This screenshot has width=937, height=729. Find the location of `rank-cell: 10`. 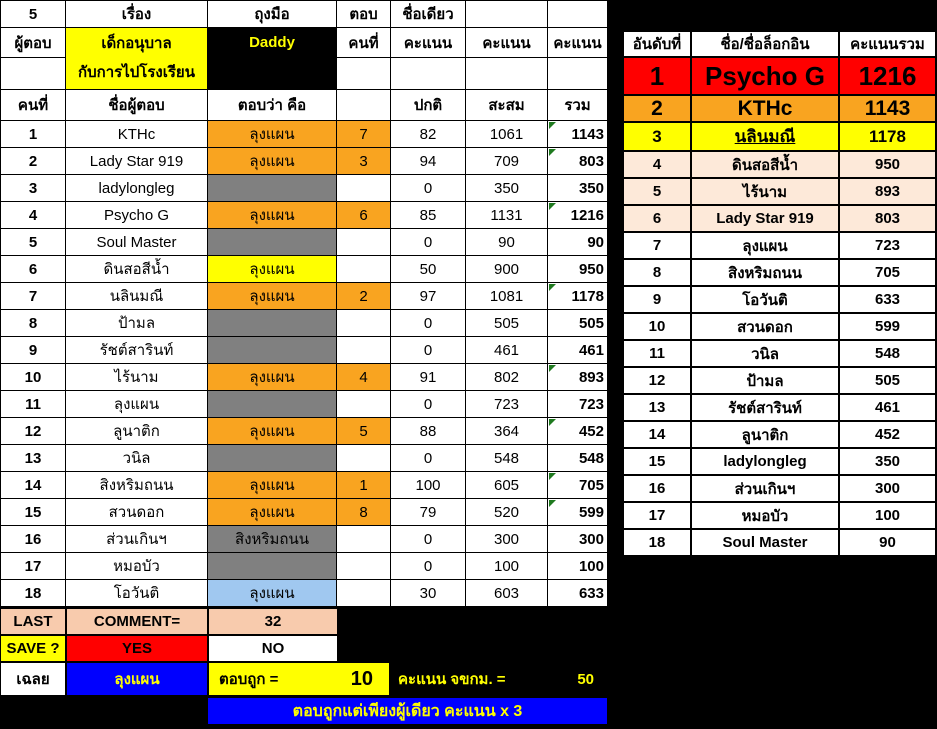

rank-cell: 10 is located at coordinates (657, 326).